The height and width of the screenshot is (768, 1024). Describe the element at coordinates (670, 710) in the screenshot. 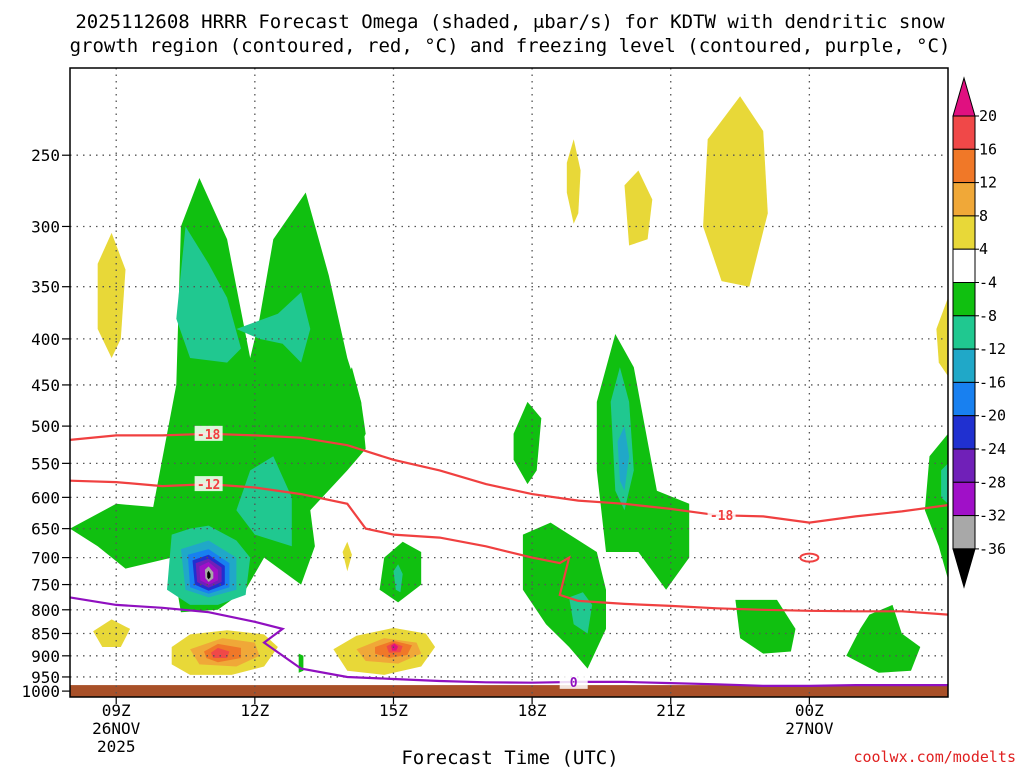

I see `x-tick-label: 21Z` at that location.